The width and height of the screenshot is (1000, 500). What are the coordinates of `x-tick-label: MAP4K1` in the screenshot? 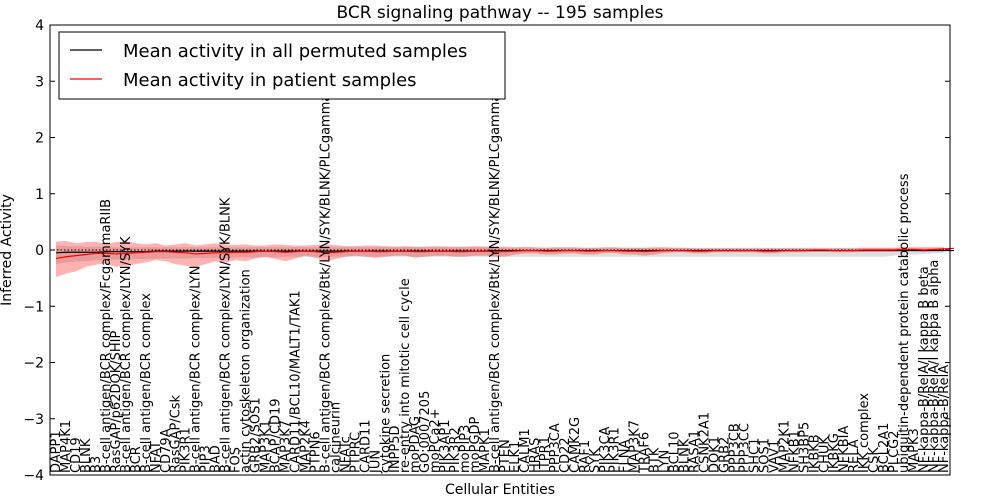 It's located at (66, 446).